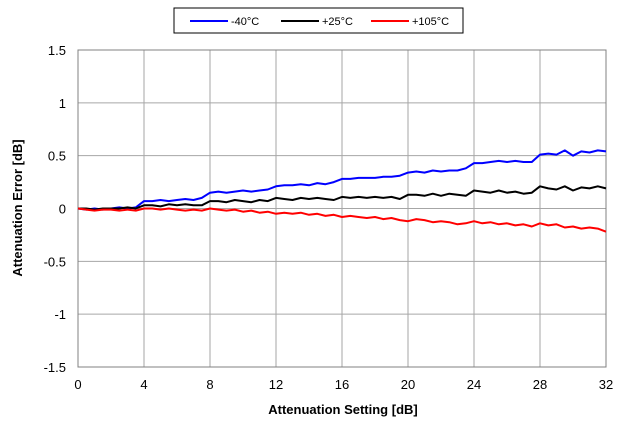 The image size is (623, 426). I want to click on y-tick-label: -1.5, so click(55, 367).